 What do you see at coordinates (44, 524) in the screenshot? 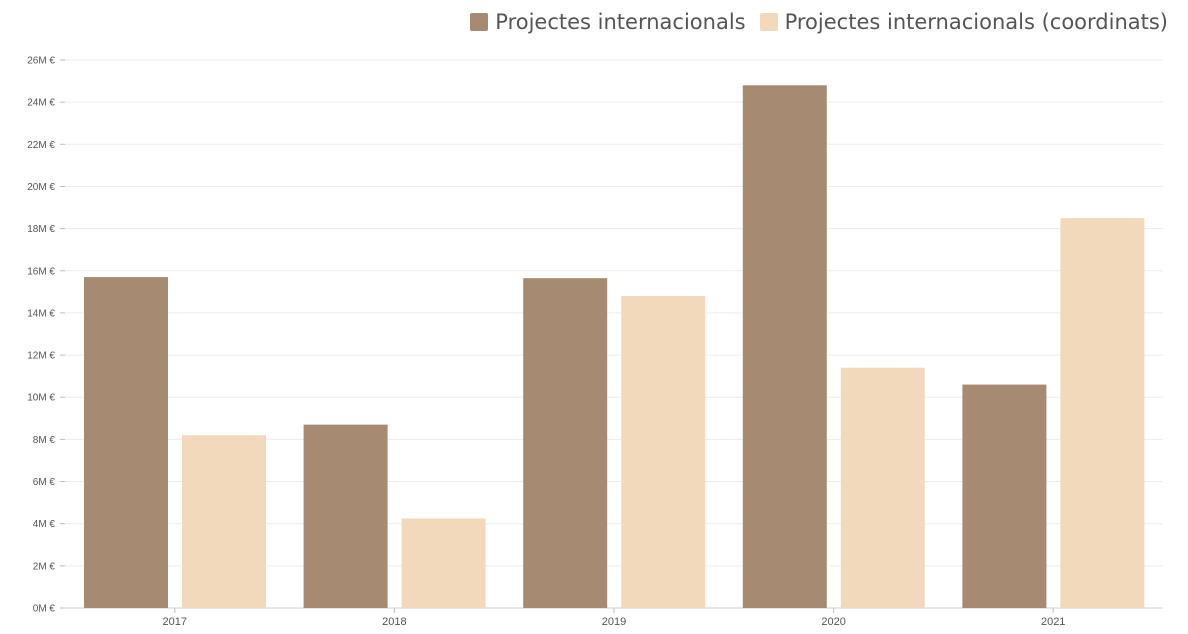
I see `y-tick-label: 4M €` at bounding box center [44, 524].